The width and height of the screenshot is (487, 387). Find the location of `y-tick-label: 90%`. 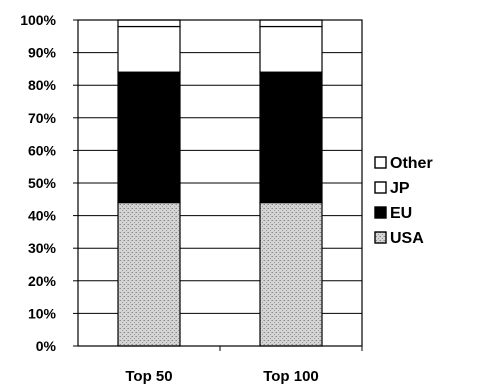

y-tick-label: 90% is located at coordinates (42, 53).